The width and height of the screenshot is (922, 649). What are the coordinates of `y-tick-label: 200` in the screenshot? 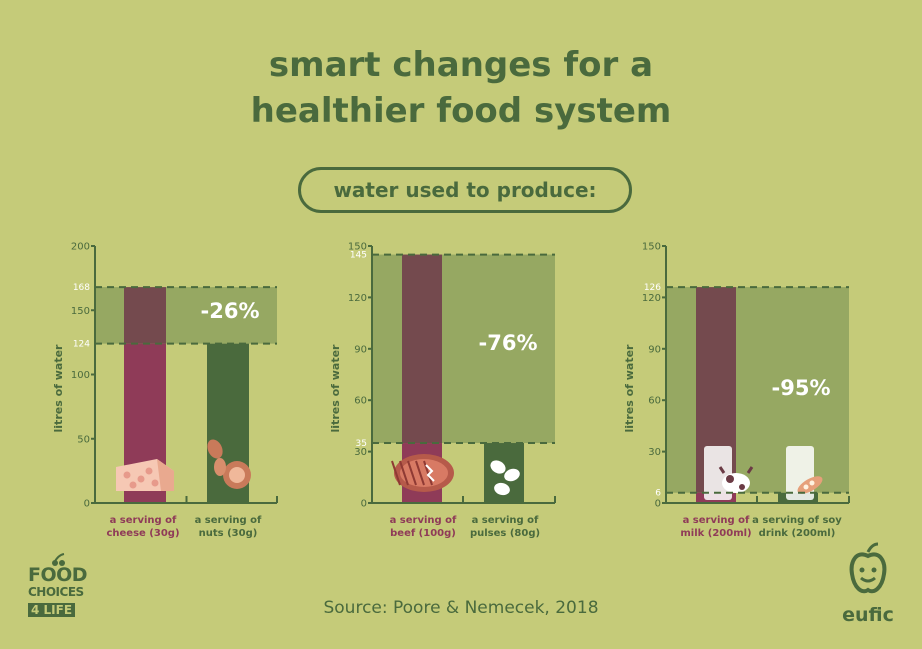 It's located at (80, 247).